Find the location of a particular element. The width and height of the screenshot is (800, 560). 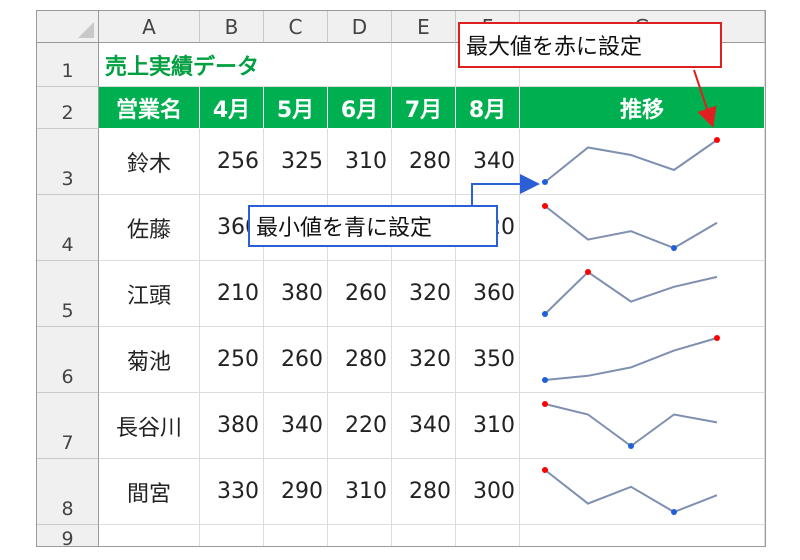

column-header-c: C is located at coordinates (296, 27).